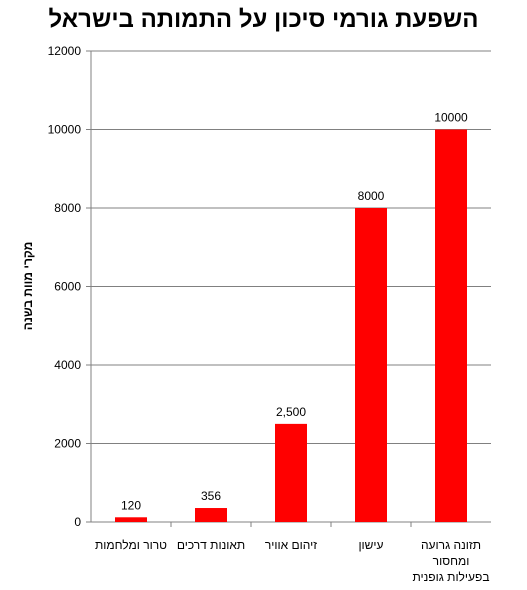 Image resolution: width=527 pixels, height=590 pixels. Describe the element at coordinates (450, 561) in the screenshot. I see `x-tick-label: תזונה גרועה ומחסור בפעילות גופנית` at that location.